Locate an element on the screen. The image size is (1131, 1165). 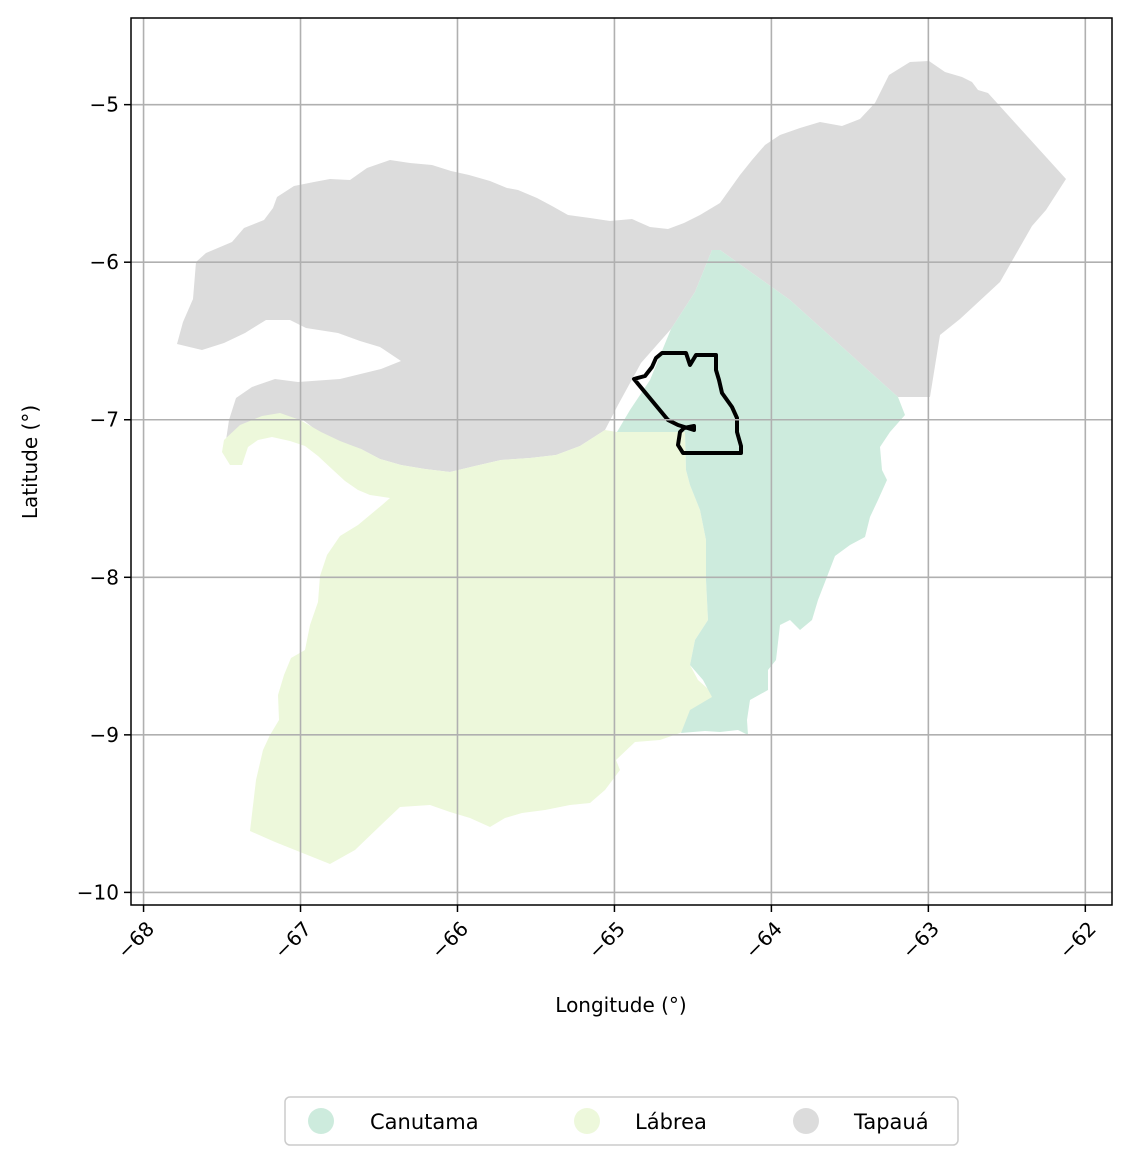
legend-item-canutama: Canutama is located at coordinates (393, 1121).